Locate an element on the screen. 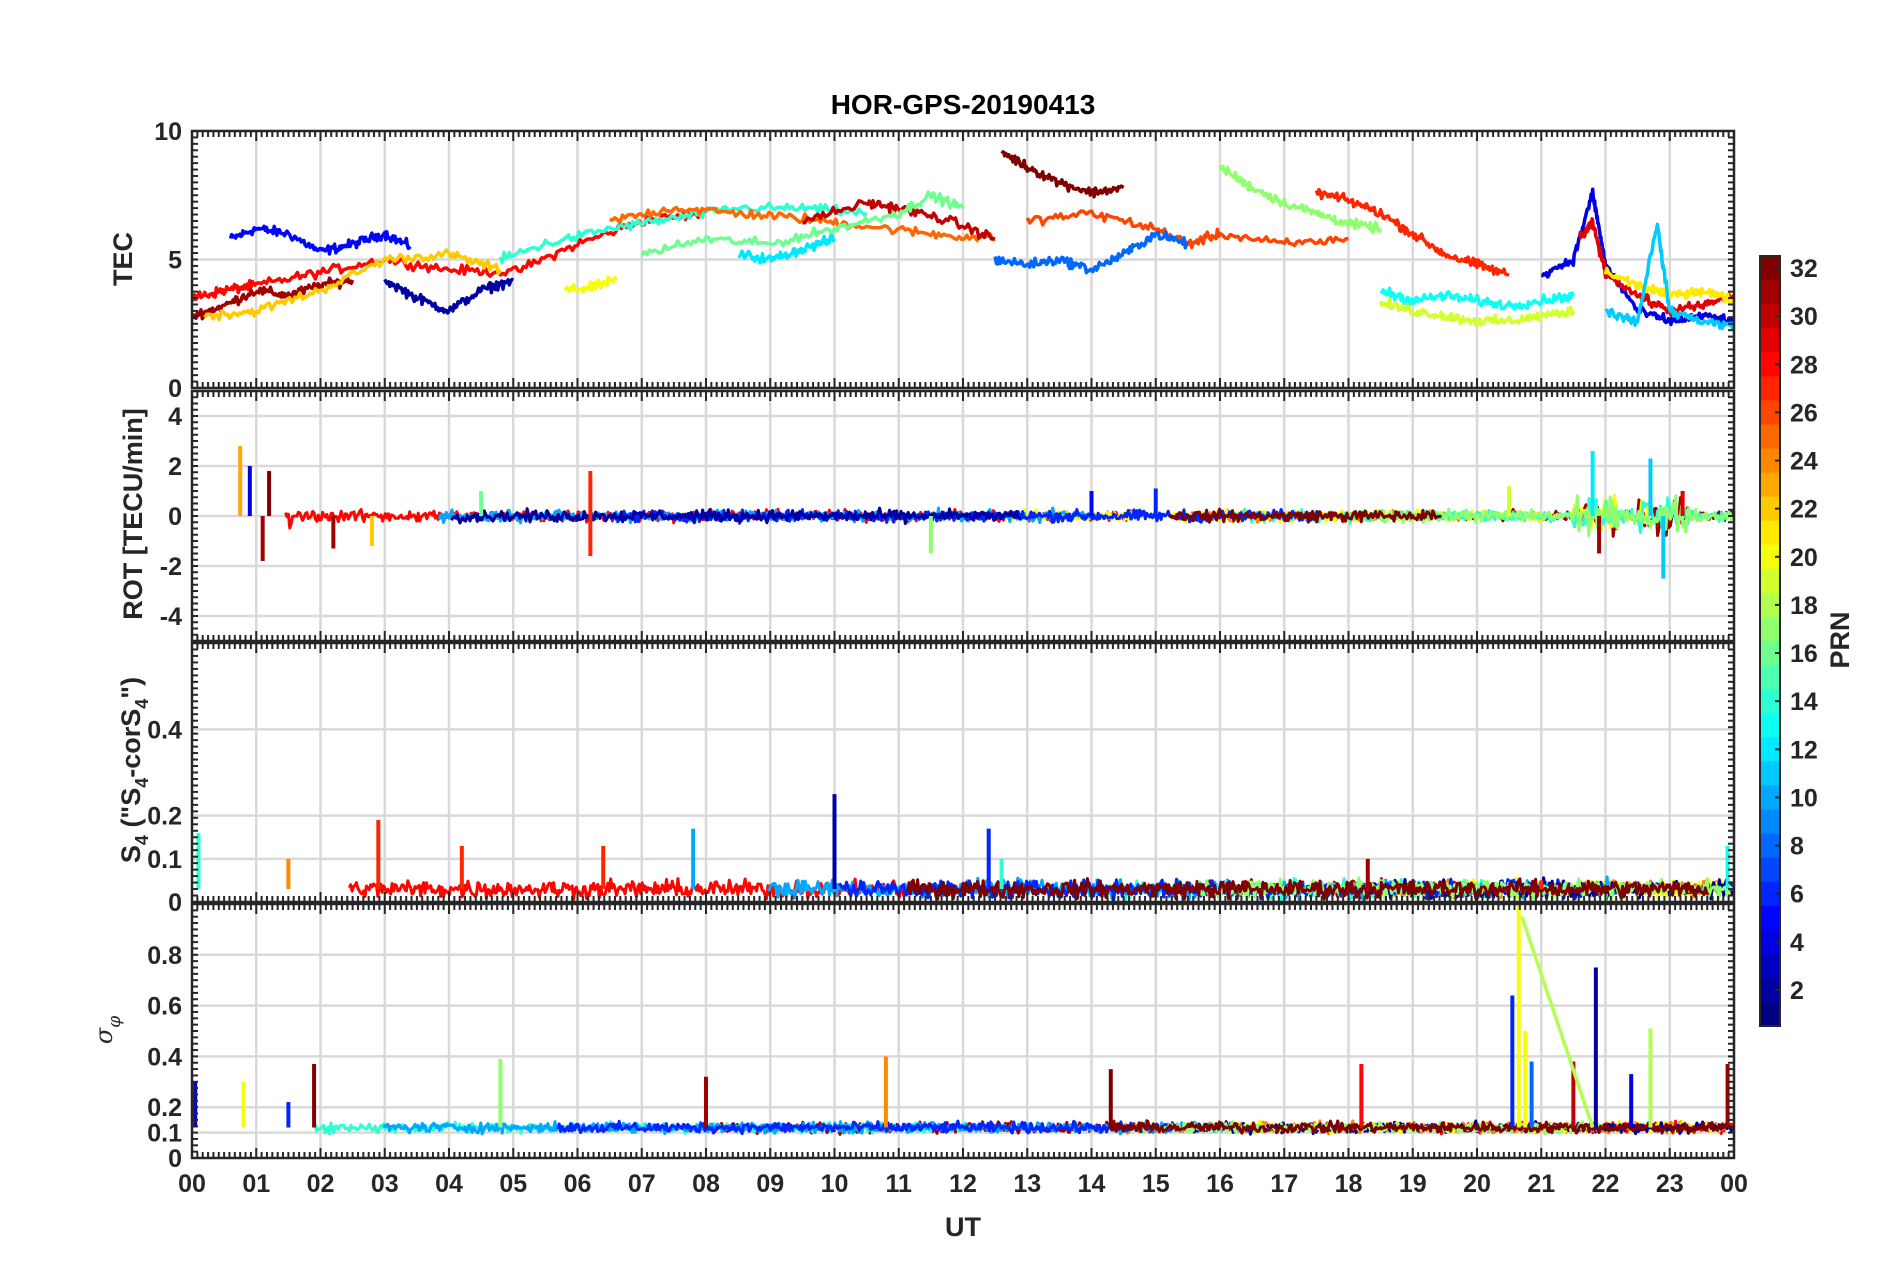  colorbar-frame is located at coordinates (1770, 641).